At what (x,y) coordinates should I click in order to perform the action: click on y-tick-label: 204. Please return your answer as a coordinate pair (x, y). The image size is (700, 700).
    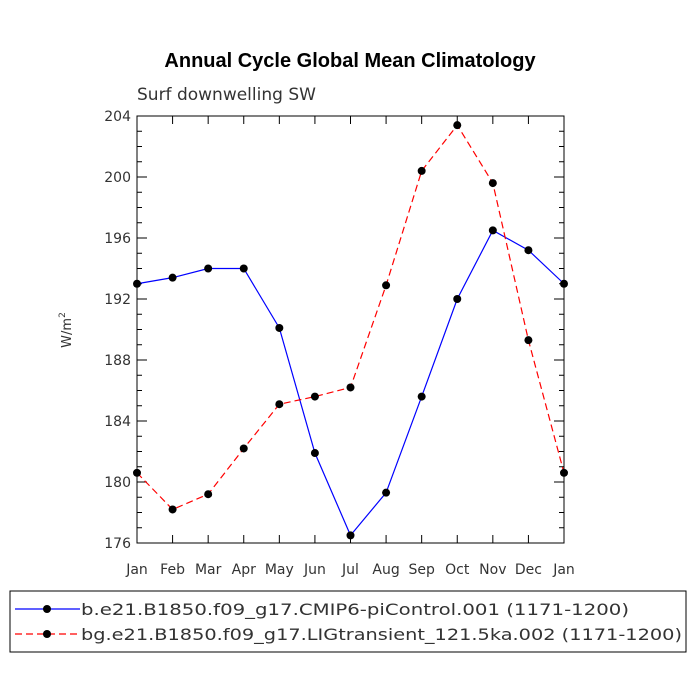
    Looking at the image, I should click on (117, 117).